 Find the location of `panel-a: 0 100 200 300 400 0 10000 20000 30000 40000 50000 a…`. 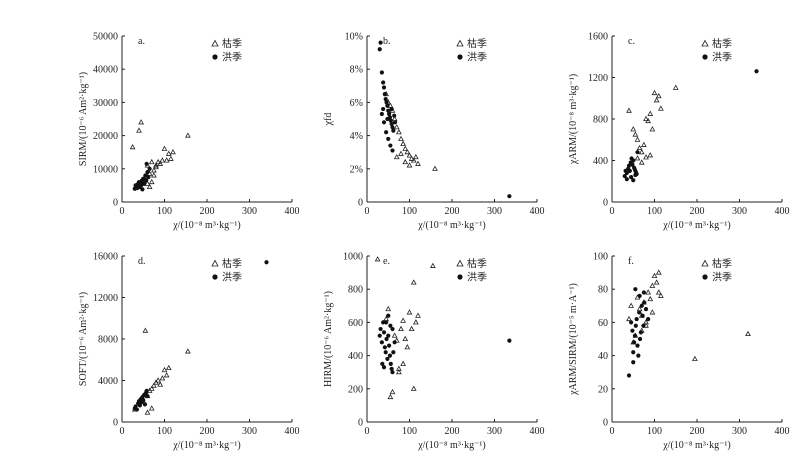

panel-a: 0 100 200 300 400 0 10000 20000 30000 40000 50000 a… is located at coordinates (189, 132).